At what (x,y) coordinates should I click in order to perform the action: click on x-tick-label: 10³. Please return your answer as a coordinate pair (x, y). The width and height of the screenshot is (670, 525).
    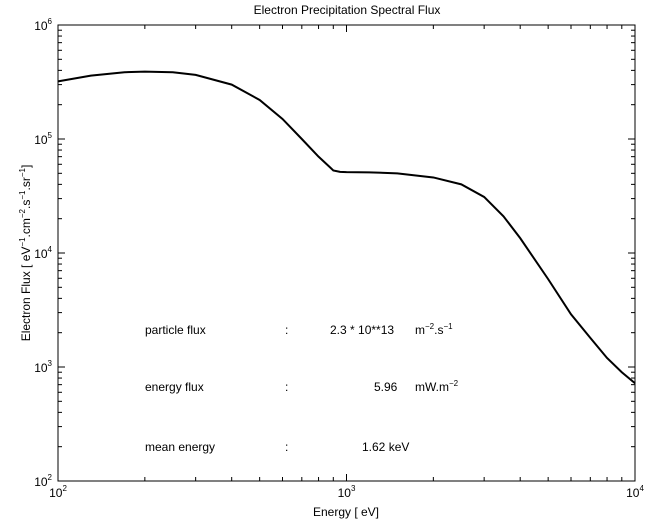
    Looking at the image, I should click on (347, 492).